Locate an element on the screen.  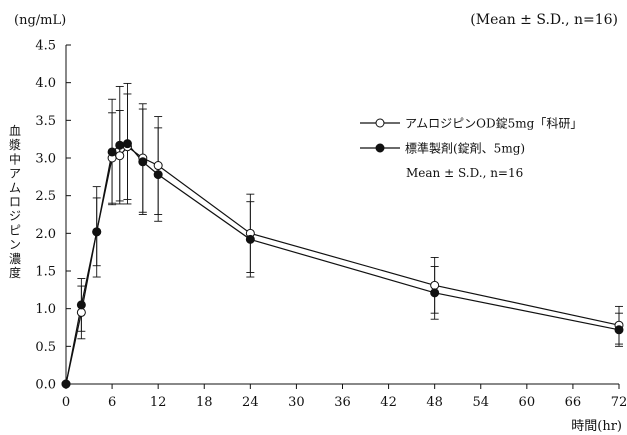
x-tick-label: 30 is located at coordinates (296, 402).